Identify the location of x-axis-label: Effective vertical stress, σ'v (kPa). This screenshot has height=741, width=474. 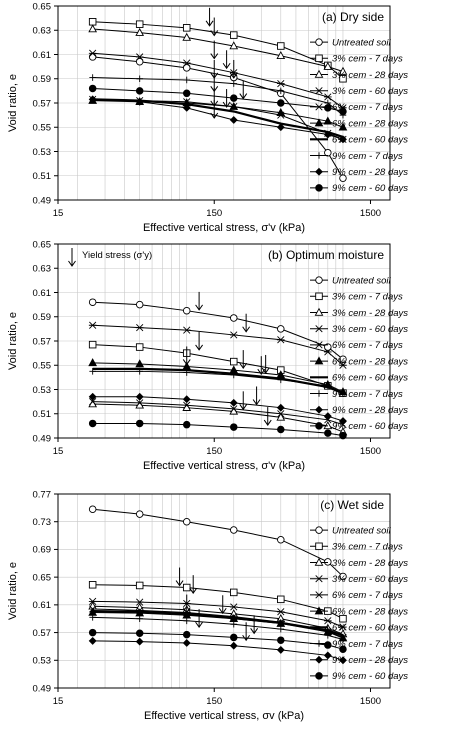
(224, 466).